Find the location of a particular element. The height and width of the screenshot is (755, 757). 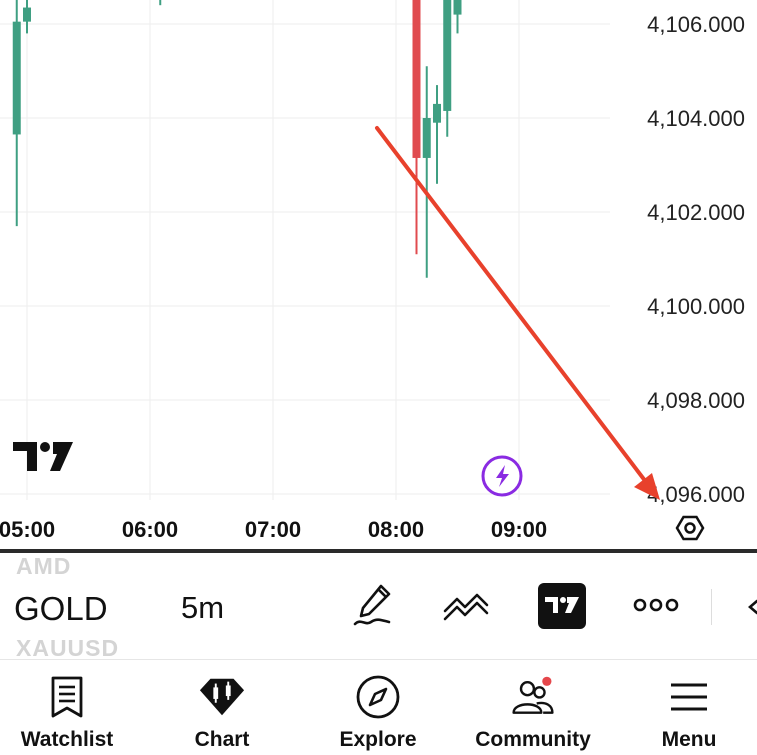

nav-watchlist: Watchlist is located at coordinates (71, 707).